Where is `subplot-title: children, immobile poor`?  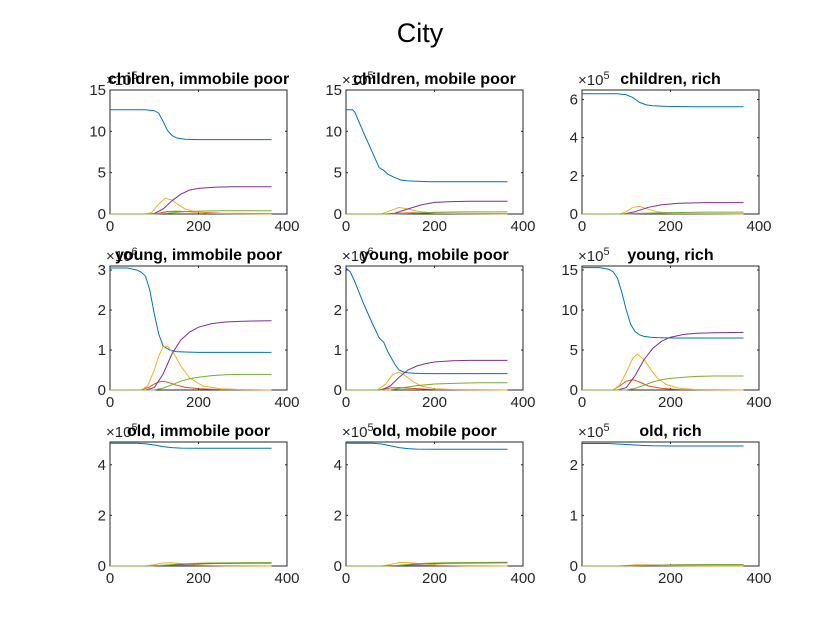
subplot-title: children, immobile poor is located at coordinates (198, 79).